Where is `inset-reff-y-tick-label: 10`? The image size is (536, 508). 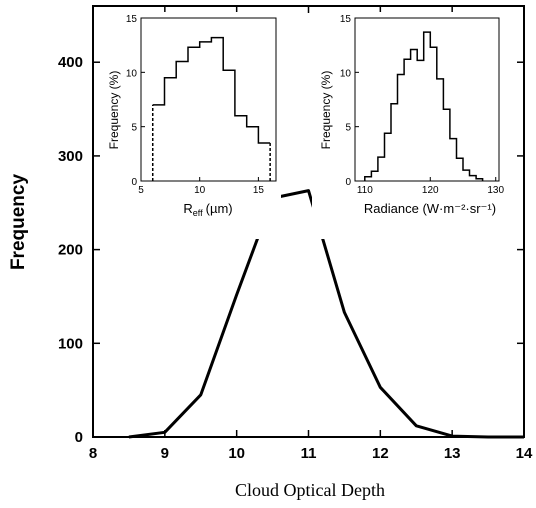 inset-reff-y-tick-label: 10 is located at coordinates (132, 73).